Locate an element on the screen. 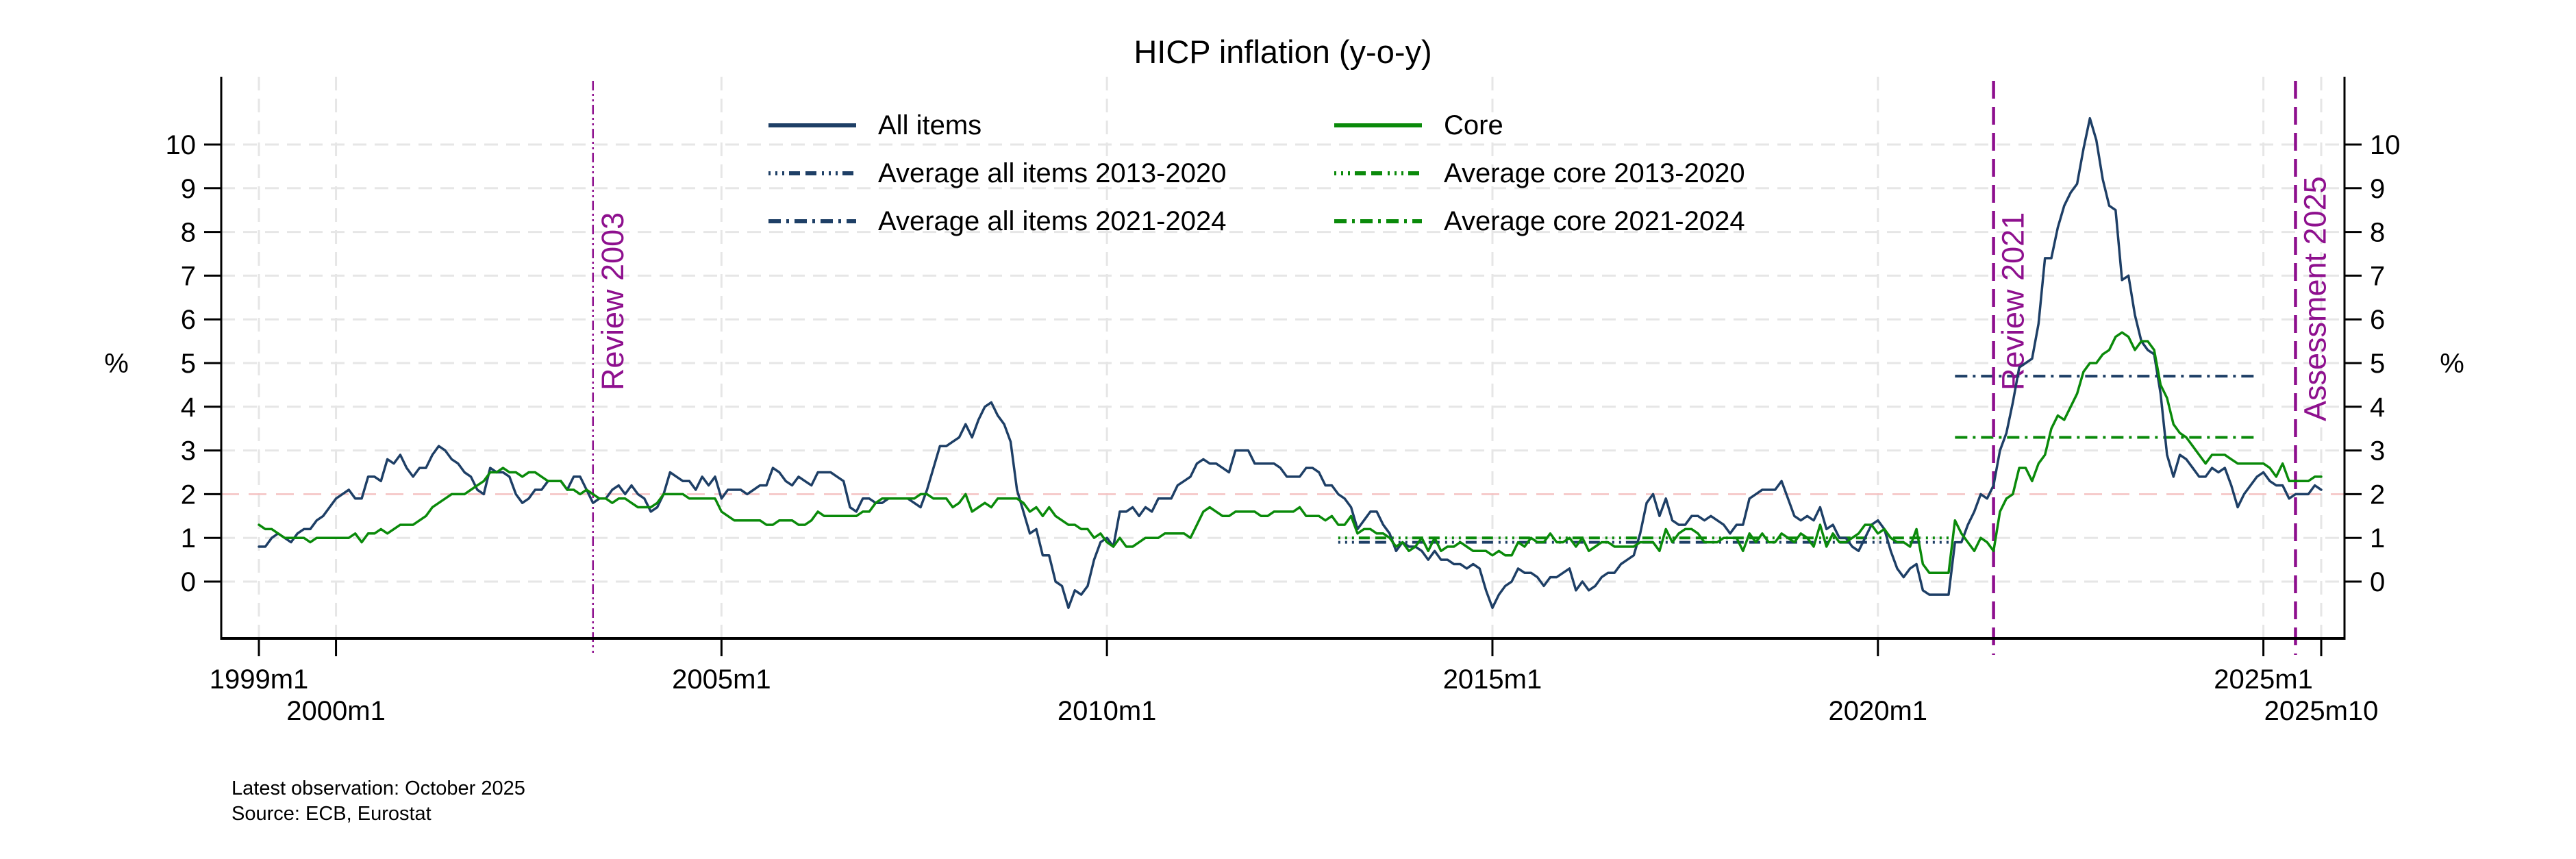 The image size is (2576, 859). svg-text: 1999m1 is located at coordinates (259, 680).